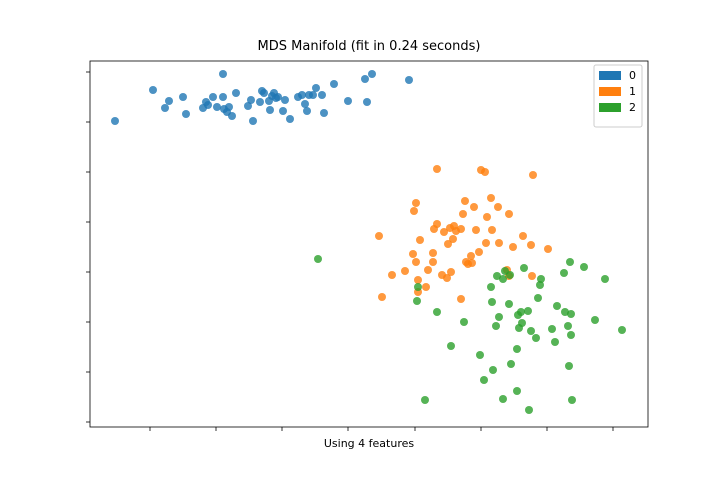  Describe the element at coordinates (632, 107) in the screenshot. I see `legend-label: 2` at that location.